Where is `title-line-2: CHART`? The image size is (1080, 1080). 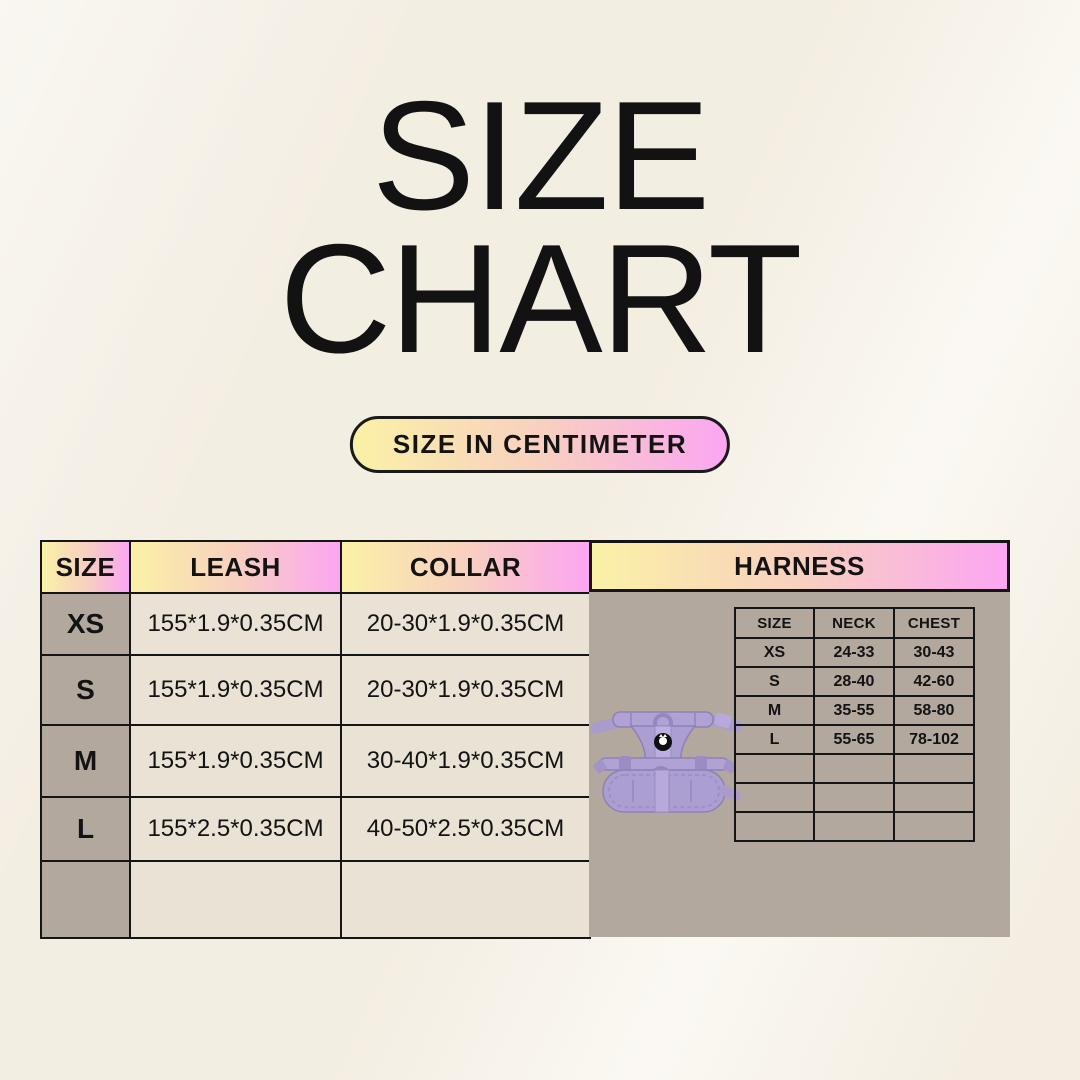
title-line-2: CHART is located at coordinates (540, 298).